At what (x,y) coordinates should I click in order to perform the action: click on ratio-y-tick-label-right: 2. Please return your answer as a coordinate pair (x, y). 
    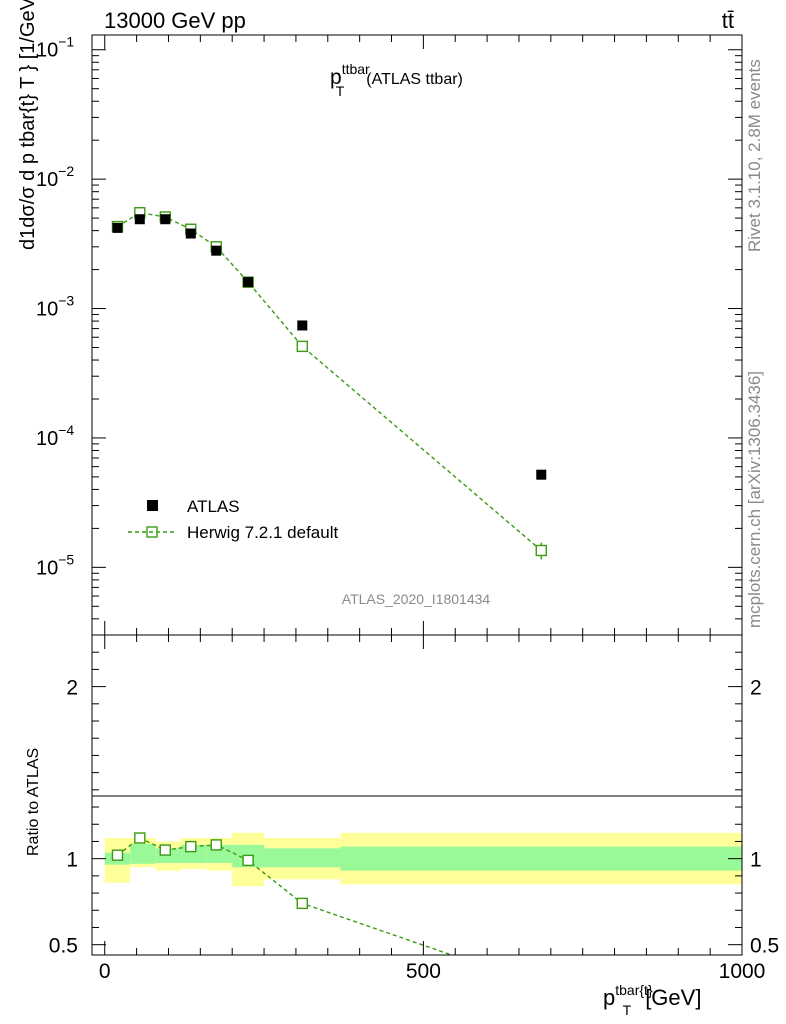
    Looking at the image, I should click on (756, 688).